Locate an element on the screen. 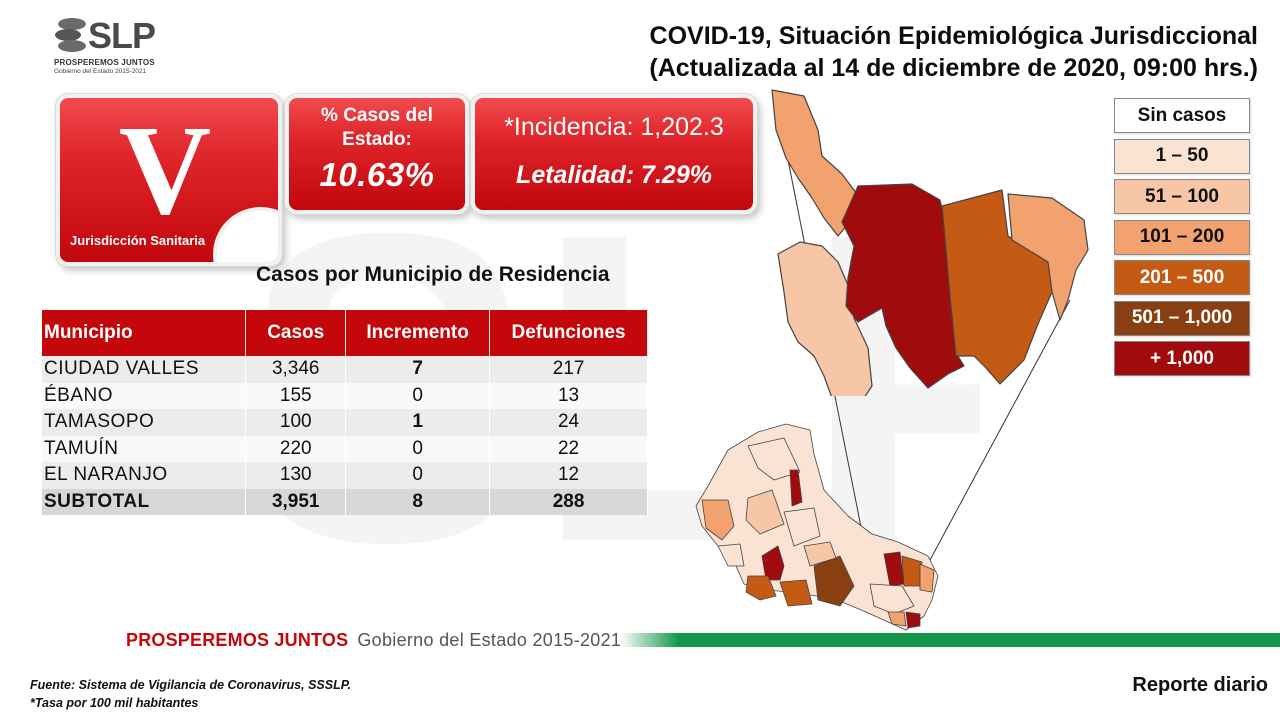 The image size is (1280, 720). table-row: TAMUÍN 220 0 22 is located at coordinates (345, 448).